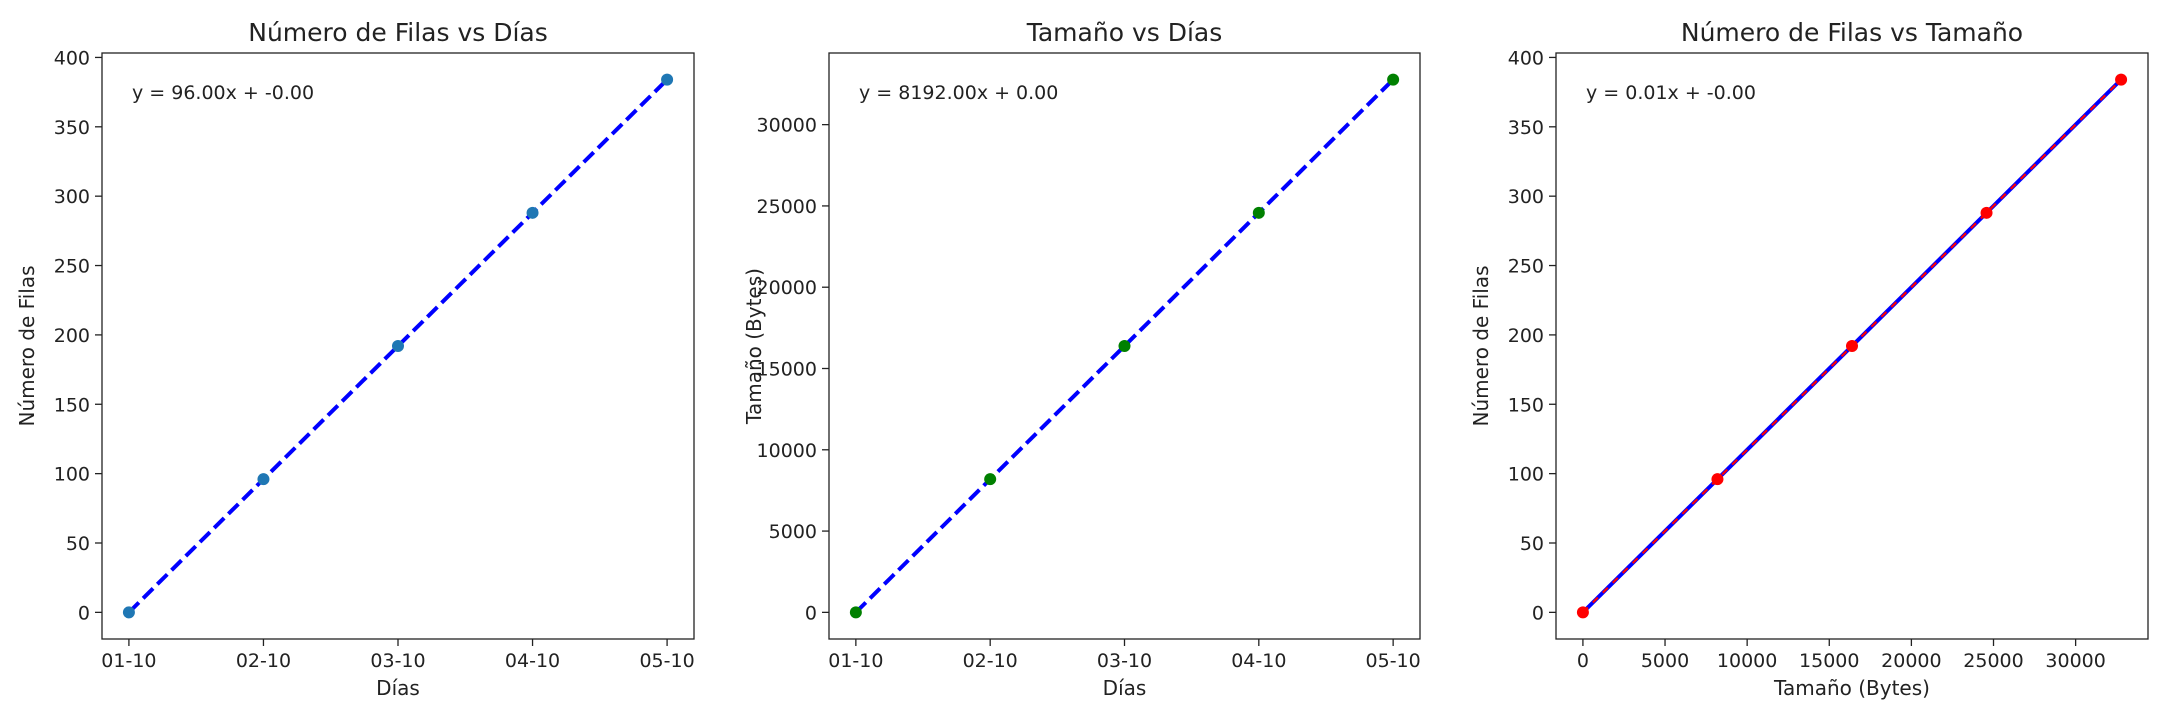 The width and height of the screenshot is (2165, 721). What do you see at coordinates (787, 370) in the screenshot?
I see `y-tick-label: 15000` at bounding box center [787, 370].